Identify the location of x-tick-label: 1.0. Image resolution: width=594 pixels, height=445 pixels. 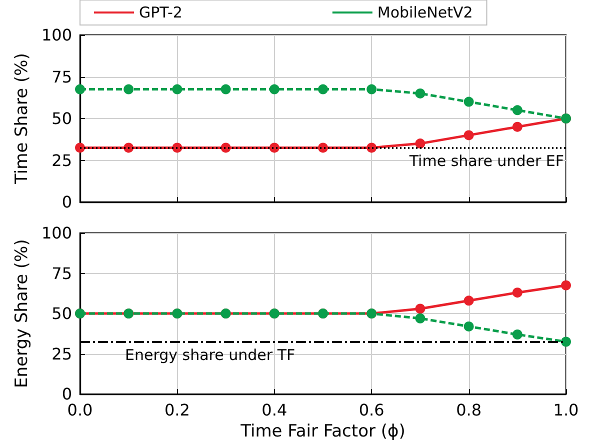
(566, 410).